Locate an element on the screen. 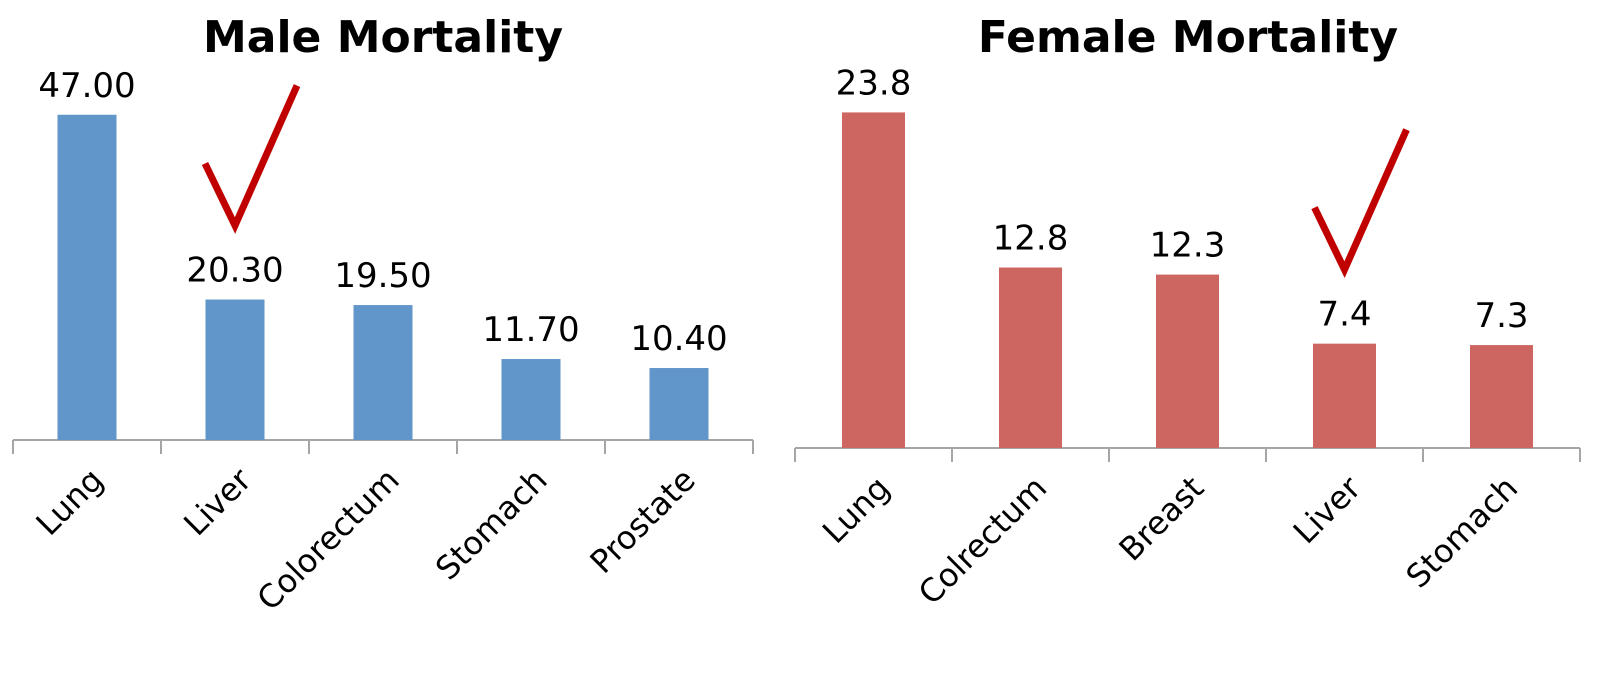  bar-breast is located at coordinates (1187, 361).